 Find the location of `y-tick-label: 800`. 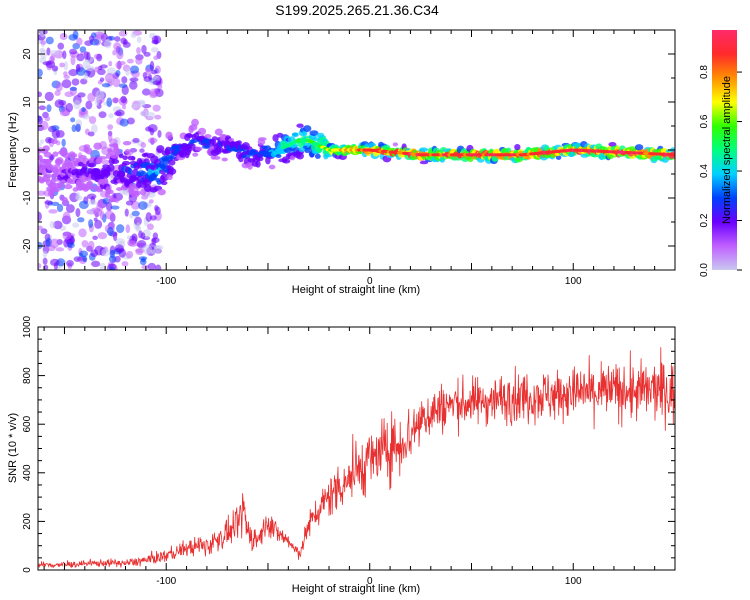

y-tick-label: 800 is located at coordinates (27, 375).